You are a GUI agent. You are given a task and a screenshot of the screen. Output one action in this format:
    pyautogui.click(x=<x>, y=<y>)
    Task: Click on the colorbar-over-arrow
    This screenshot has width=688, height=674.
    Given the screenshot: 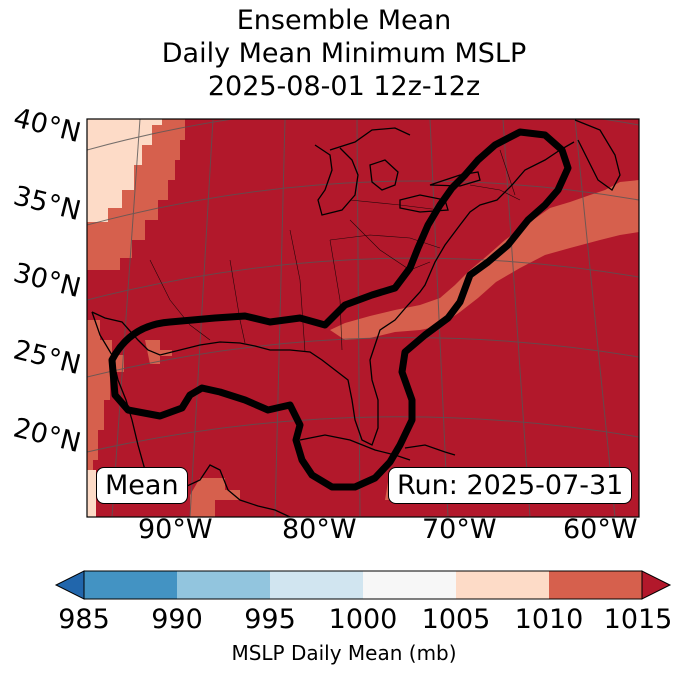 What is the action you would take?
    pyautogui.click(x=656, y=585)
    